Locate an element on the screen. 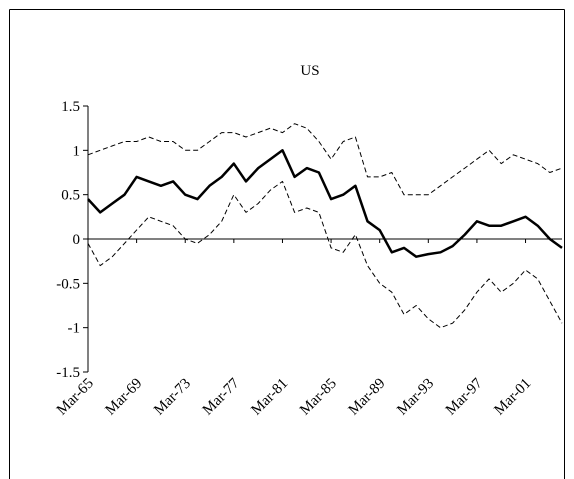  series-line is located at coordinates (325, 159).